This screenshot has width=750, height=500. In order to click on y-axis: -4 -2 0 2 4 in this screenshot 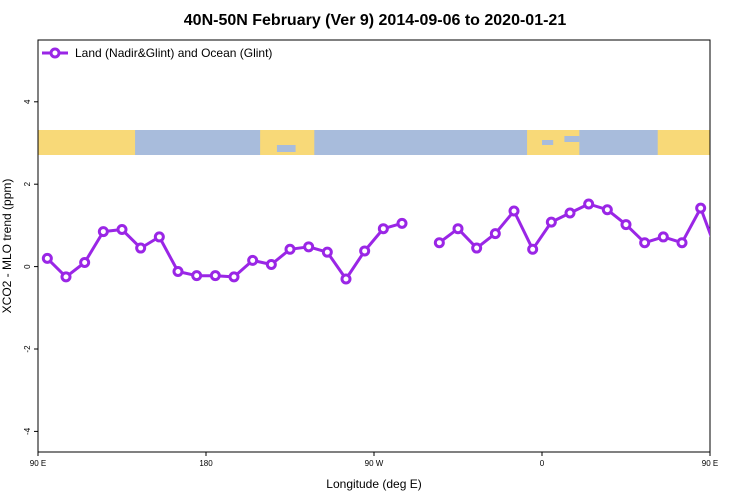, I will do `click(30, 267)`.